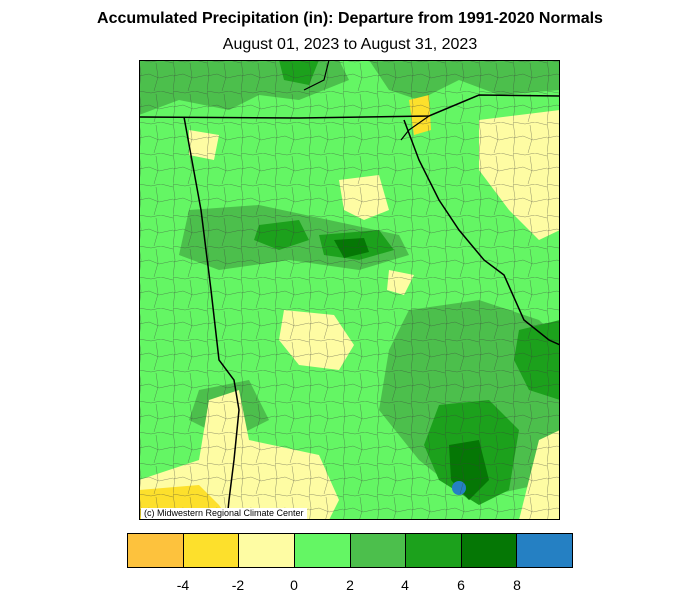 The image size is (700, 600). What do you see at coordinates (294, 585) in the screenshot?
I see `legend-tick-label: 0` at bounding box center [294, 585].